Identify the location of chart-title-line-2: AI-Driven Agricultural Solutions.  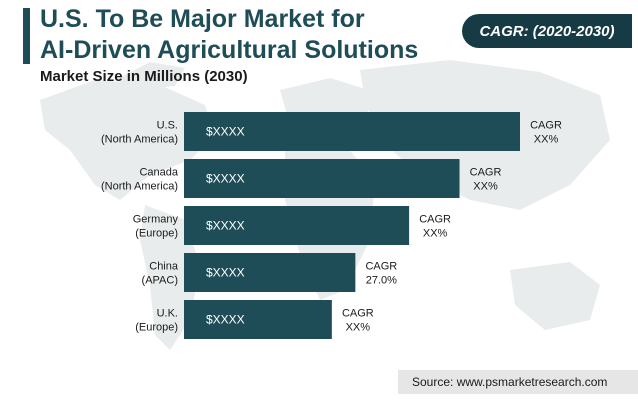
(229, 50).